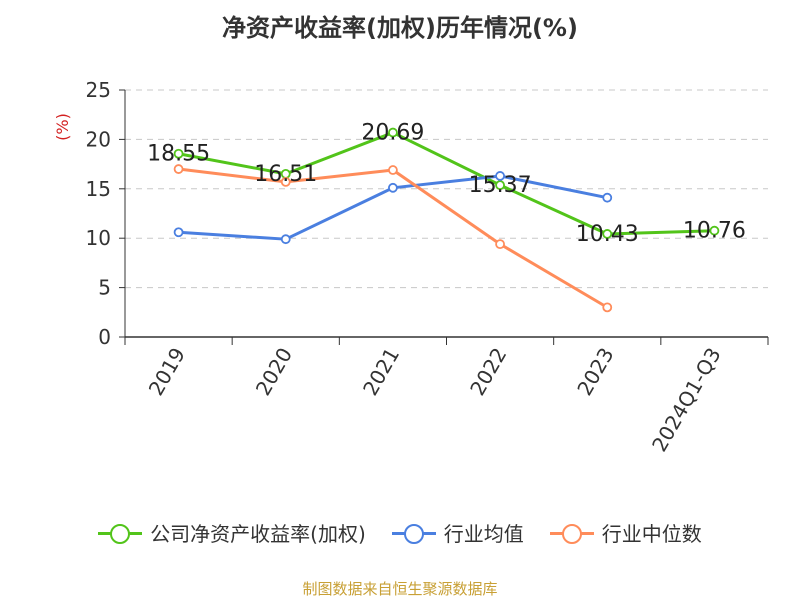  I want to click on legend-item: 行业均值, so click(457, 532).